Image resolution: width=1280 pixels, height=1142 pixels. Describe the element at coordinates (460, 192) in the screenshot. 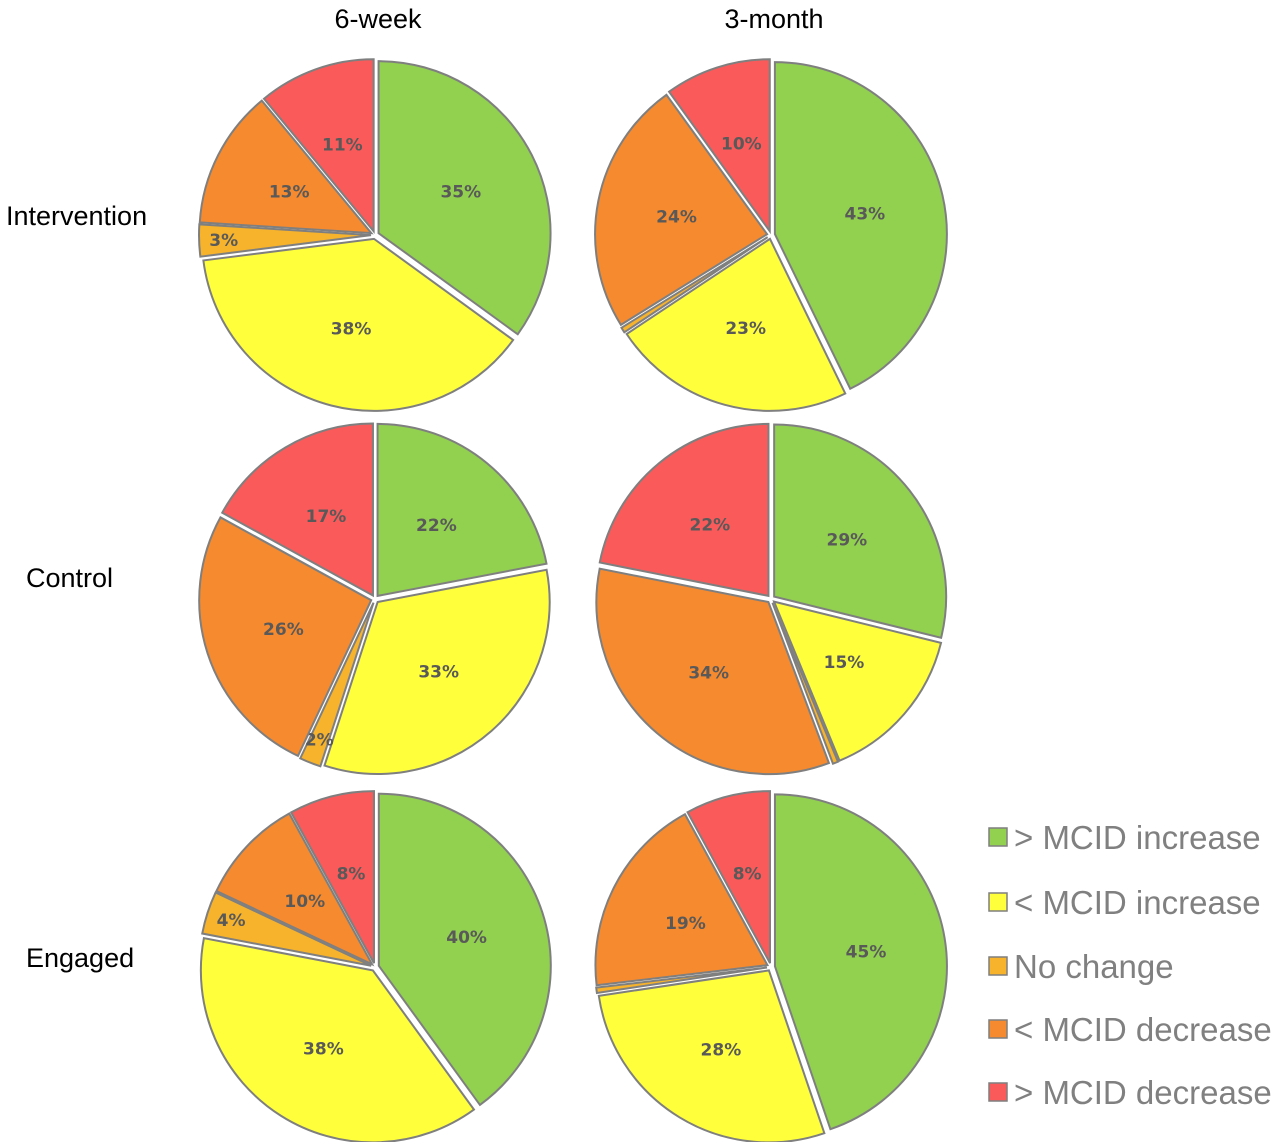

I see `pie-data-label: 35%` at that location.